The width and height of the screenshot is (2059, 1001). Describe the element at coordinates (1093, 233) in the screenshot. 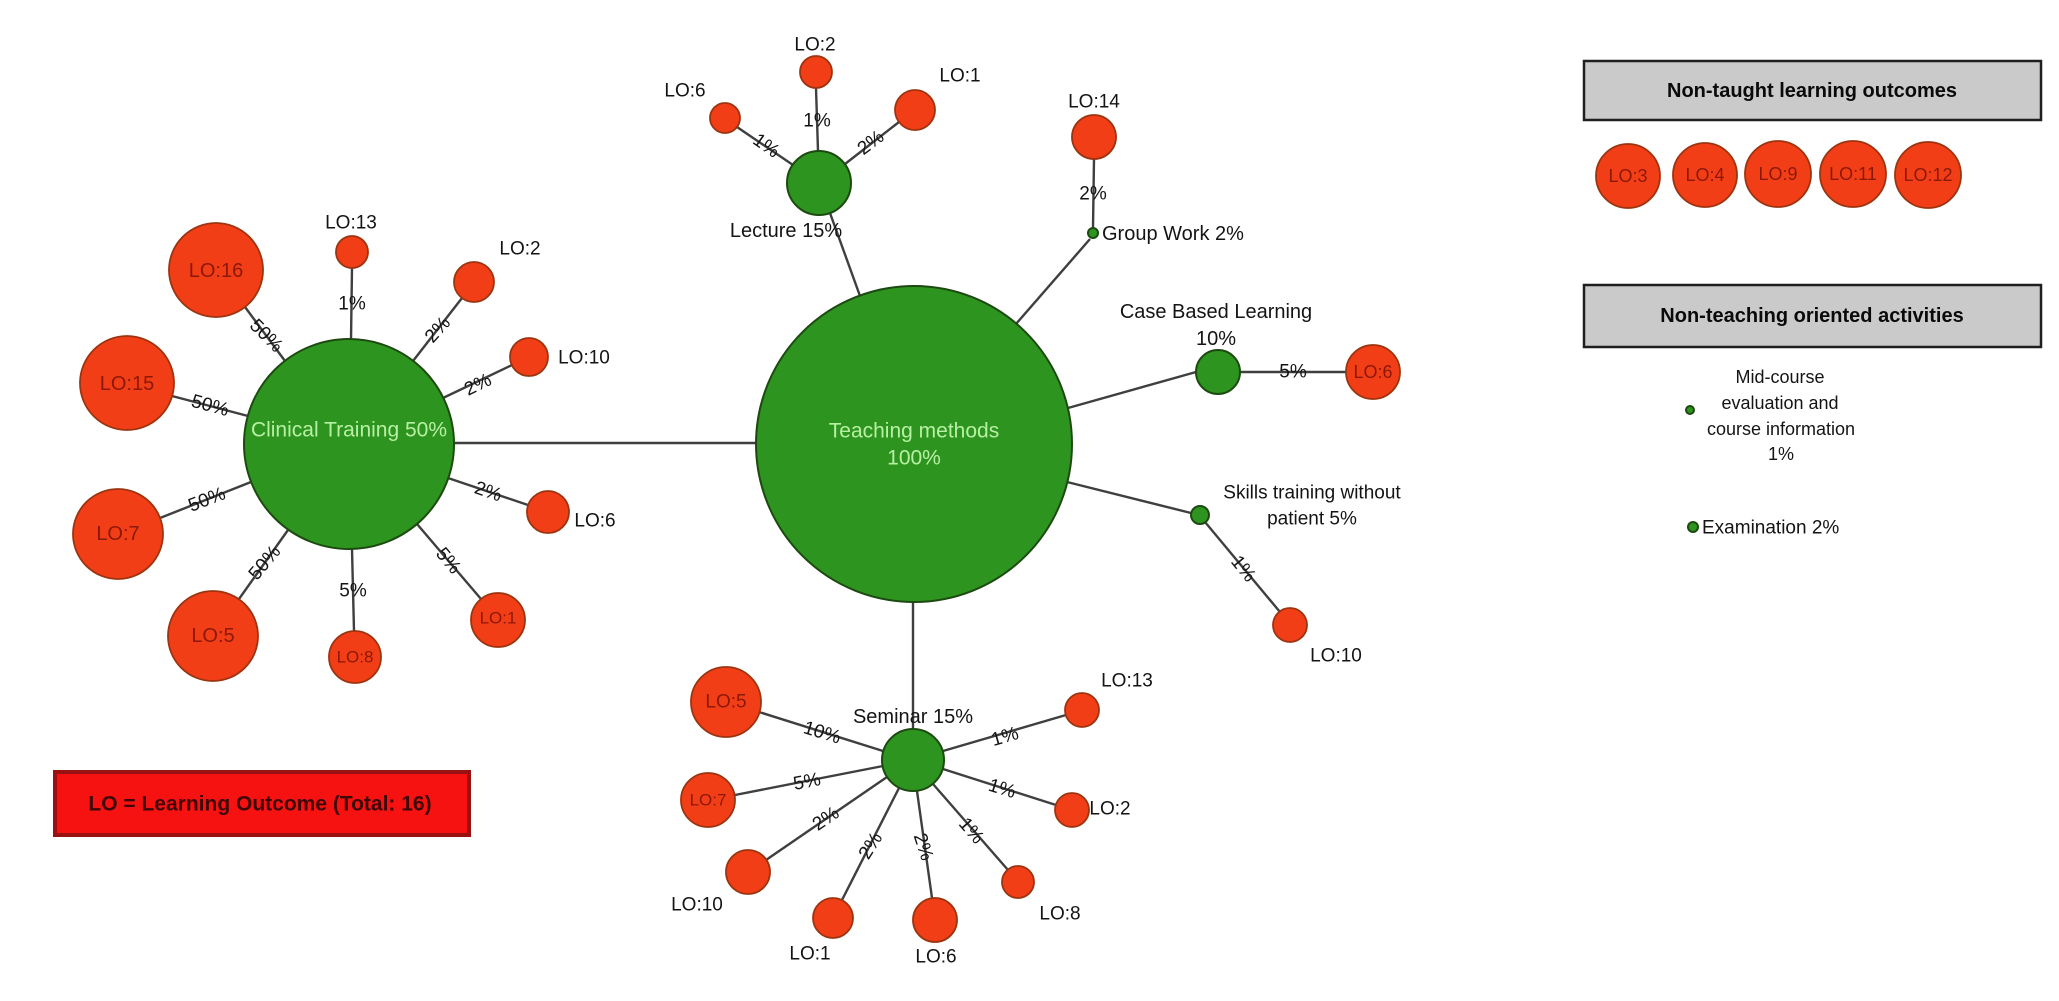

I see `node-group-work` at that location.